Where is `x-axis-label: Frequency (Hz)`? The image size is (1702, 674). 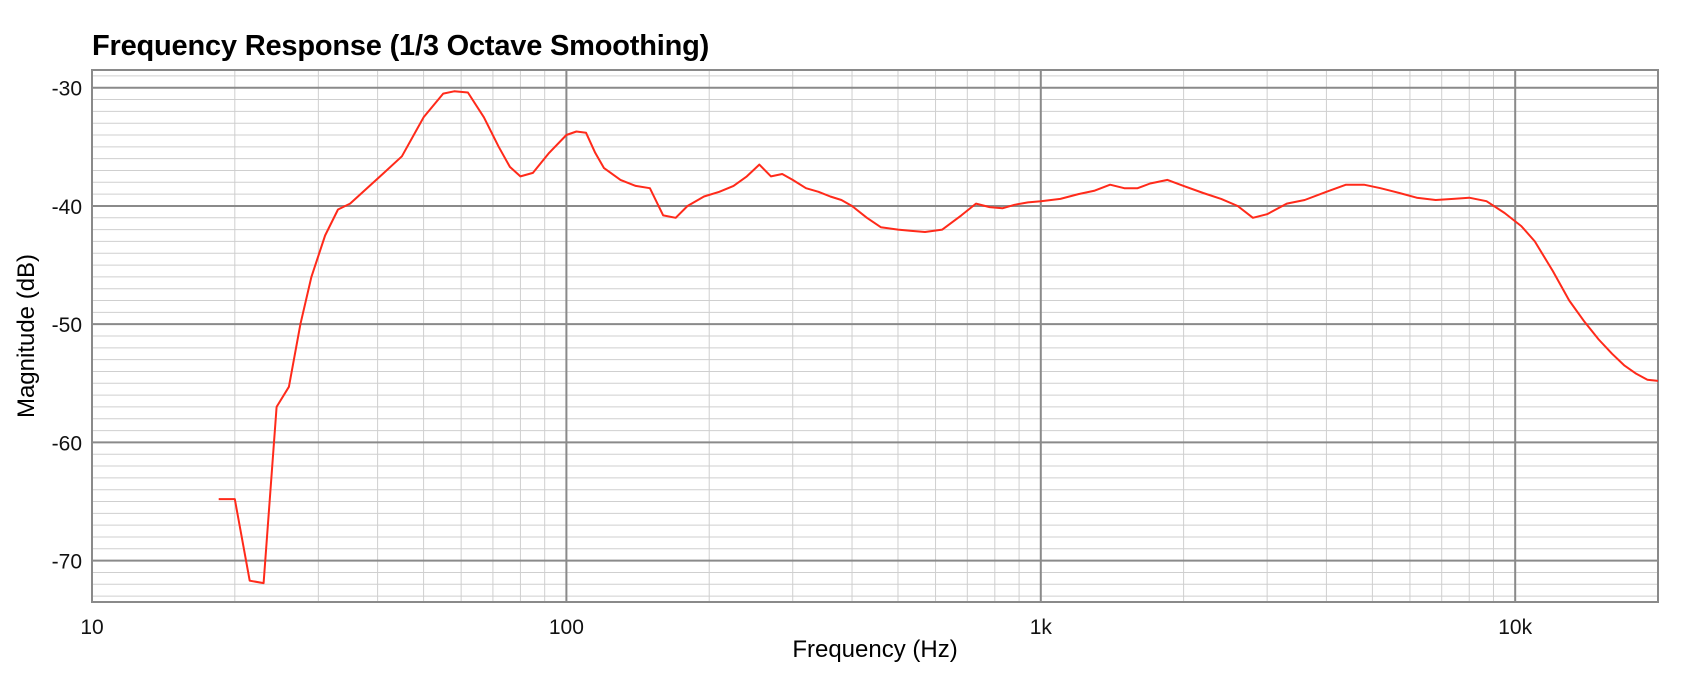
x-axis-label: Frequency (Hz) is located at coordinates (874, 649).